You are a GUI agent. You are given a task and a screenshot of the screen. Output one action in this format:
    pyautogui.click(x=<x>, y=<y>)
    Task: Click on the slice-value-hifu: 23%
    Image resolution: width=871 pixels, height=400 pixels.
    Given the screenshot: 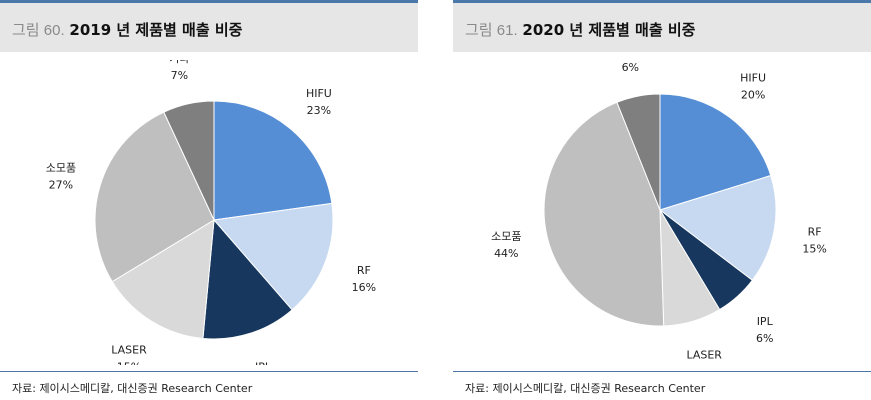 What is the action you would take?
    pyautogui.click(x=319, y=110)
    